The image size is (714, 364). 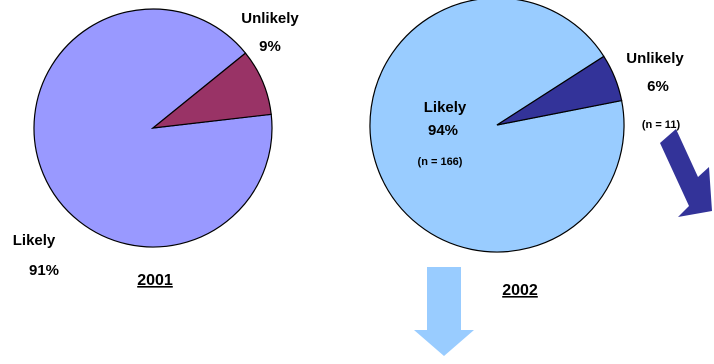 I want to click on pie-2002-unlikely-label: Unlikely, so click(x=655, y=58).